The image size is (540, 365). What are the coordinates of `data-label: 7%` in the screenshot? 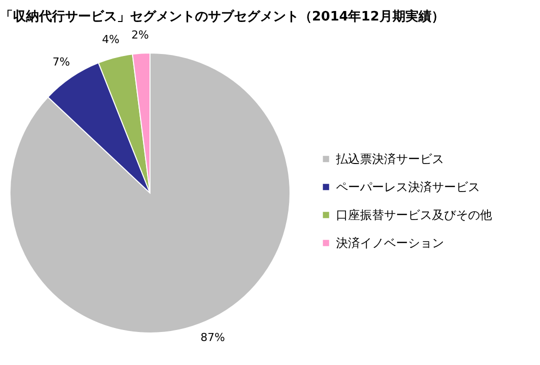 It's located at (61, 61).